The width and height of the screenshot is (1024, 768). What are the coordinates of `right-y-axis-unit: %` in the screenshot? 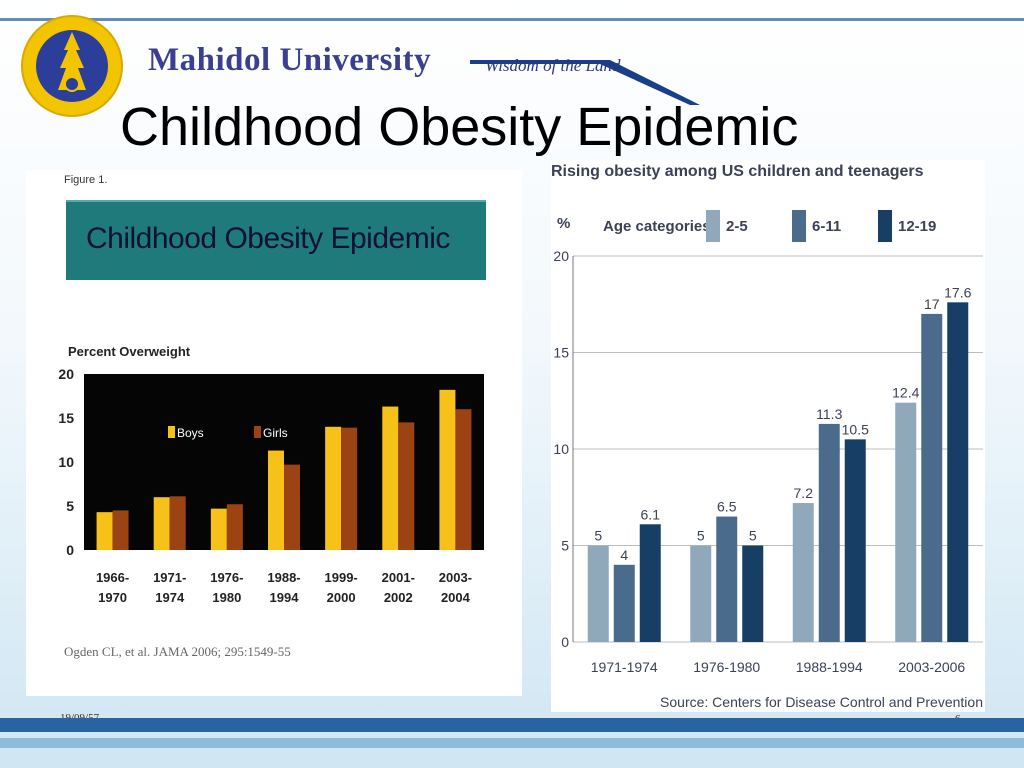 It's located at (563, 223).